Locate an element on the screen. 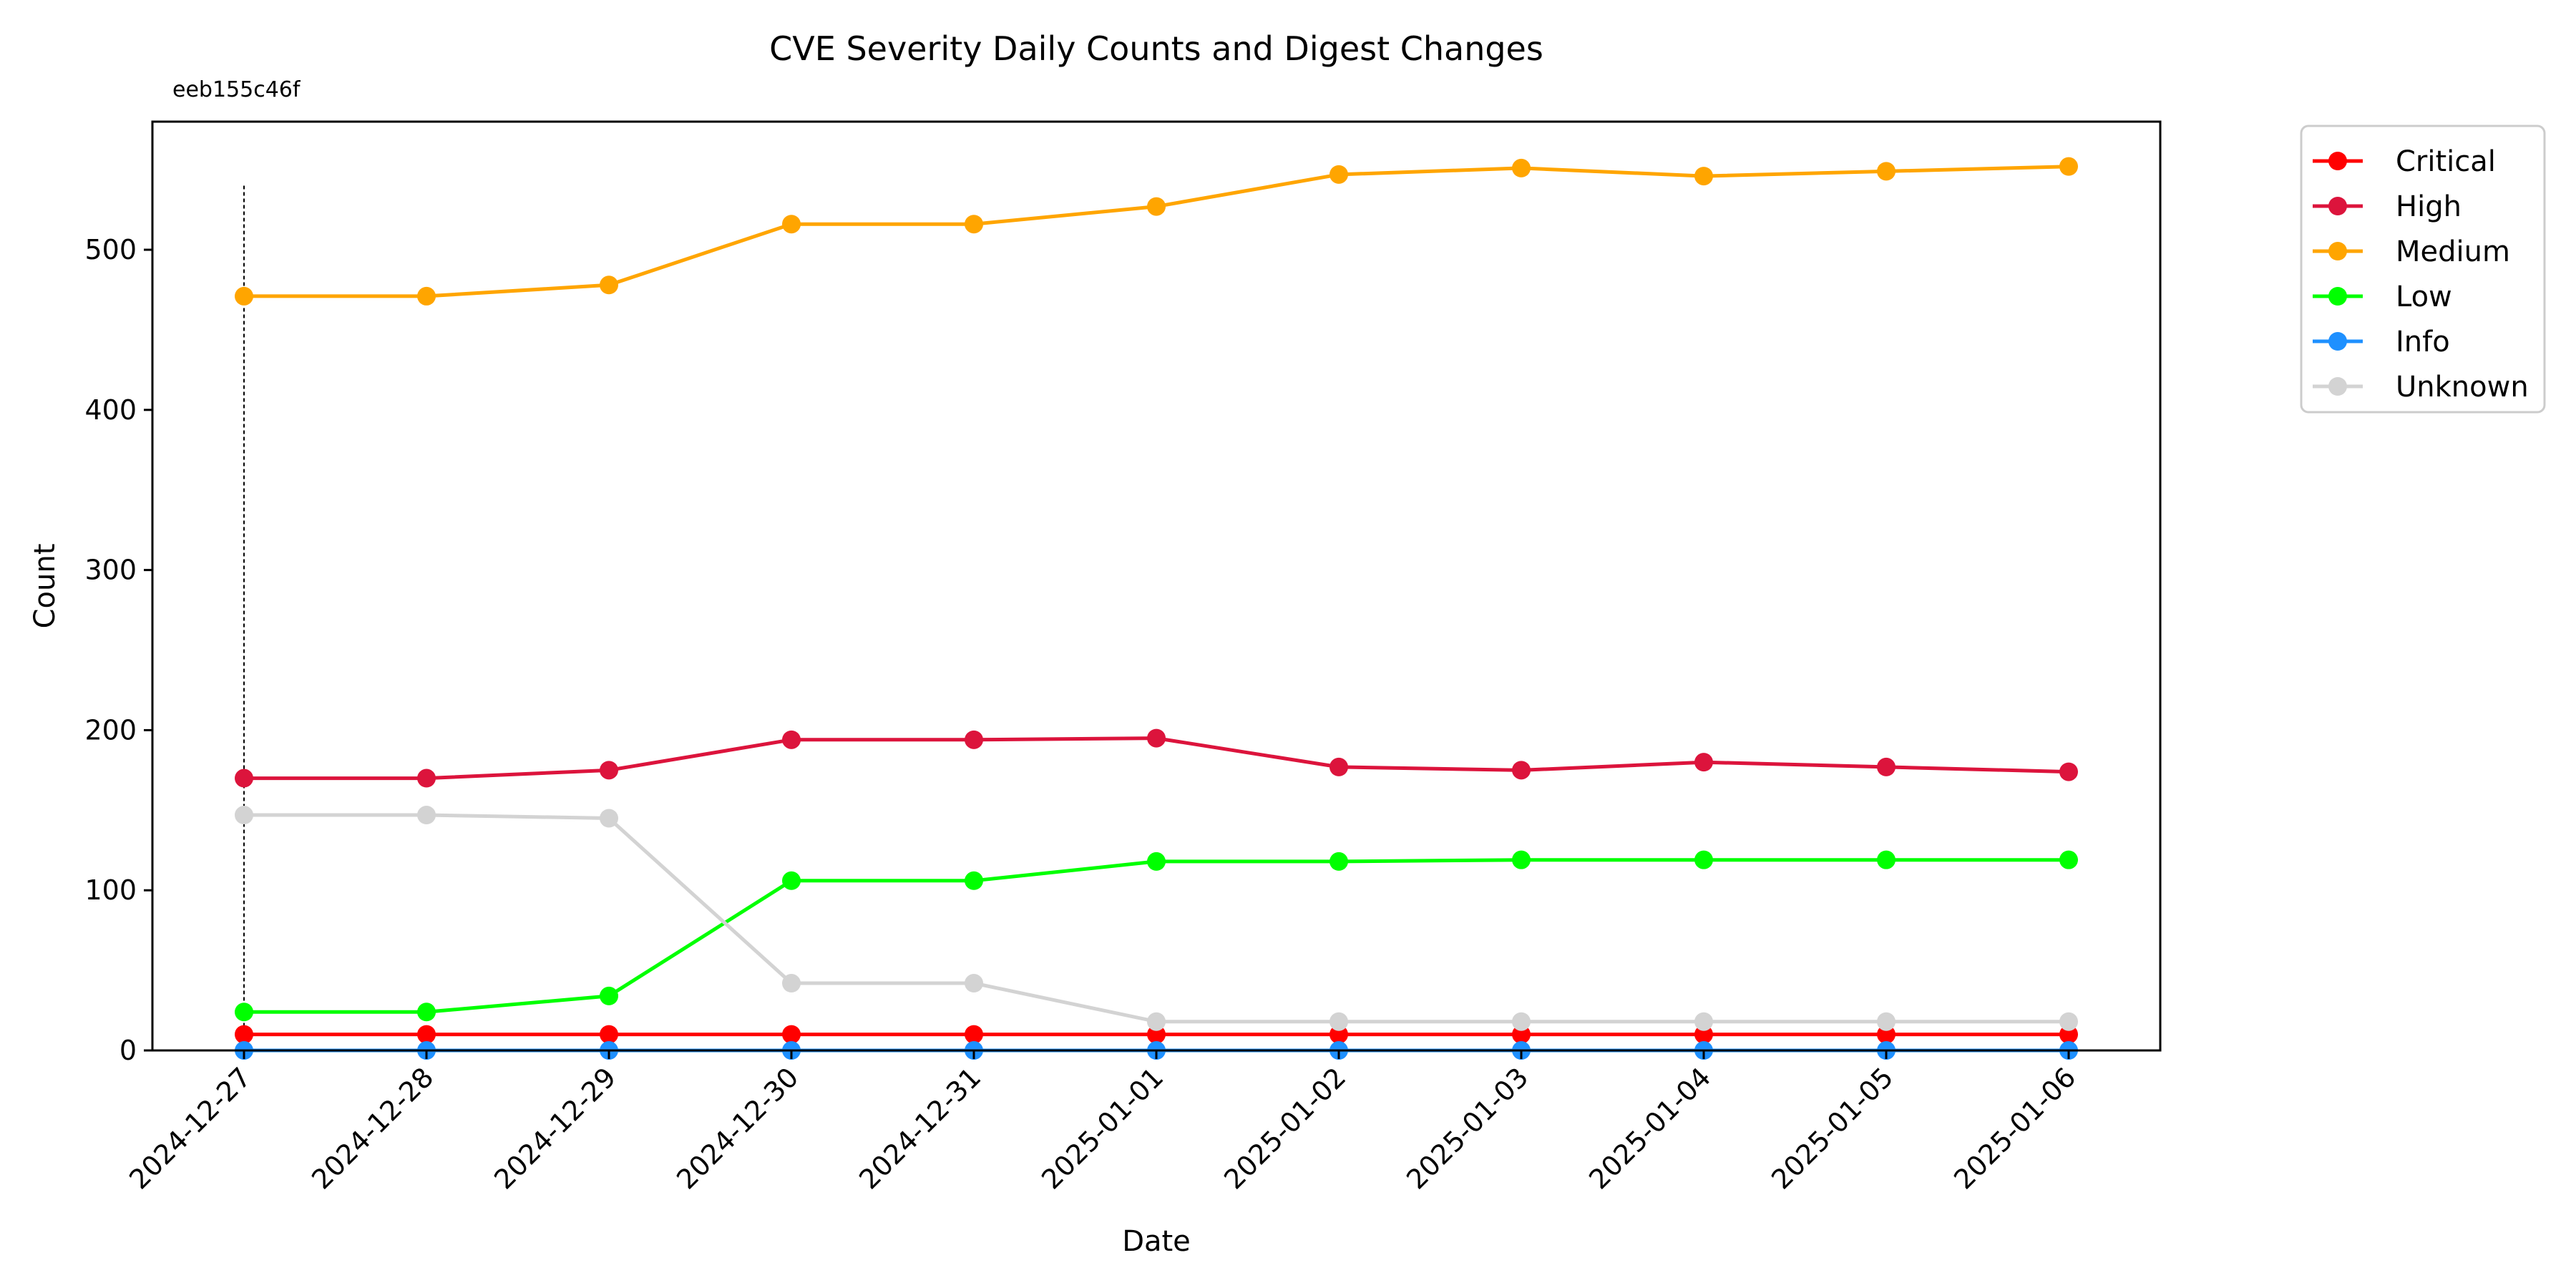 This screenshot has height=1288, width=2576. series-line-low is located at coordinates (1156, 936).